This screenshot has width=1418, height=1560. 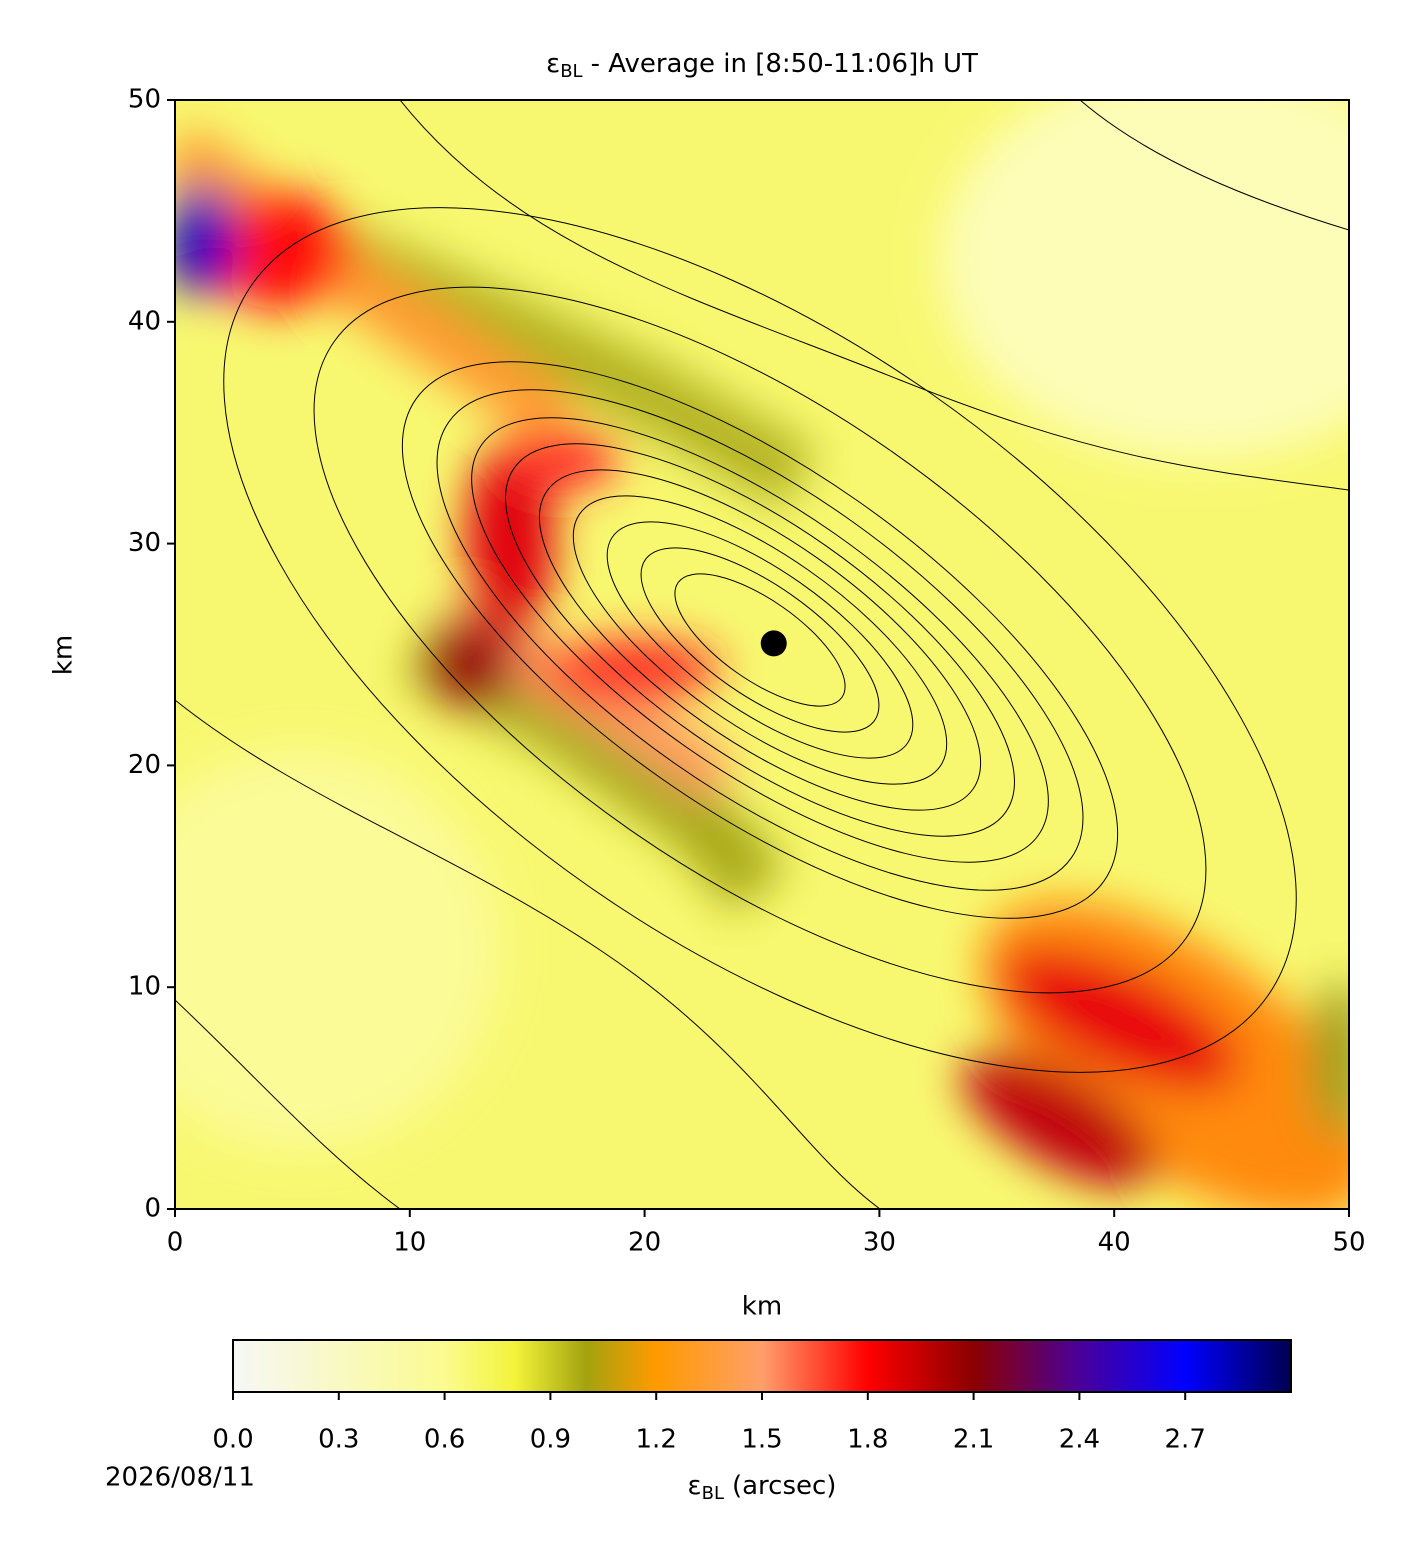 I want to click on x-tick-label: 30, so click(x=879, y=1243).